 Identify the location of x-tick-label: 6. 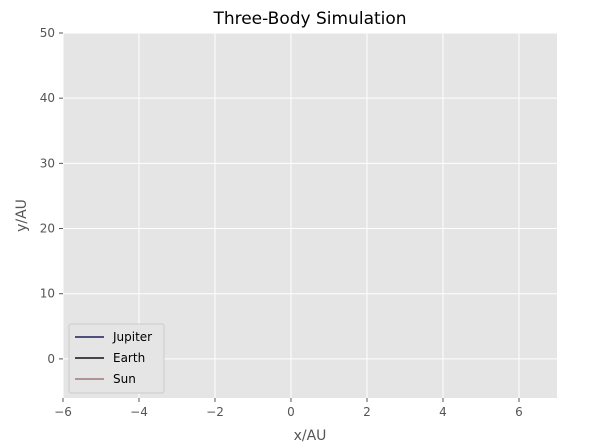
(519, 412).